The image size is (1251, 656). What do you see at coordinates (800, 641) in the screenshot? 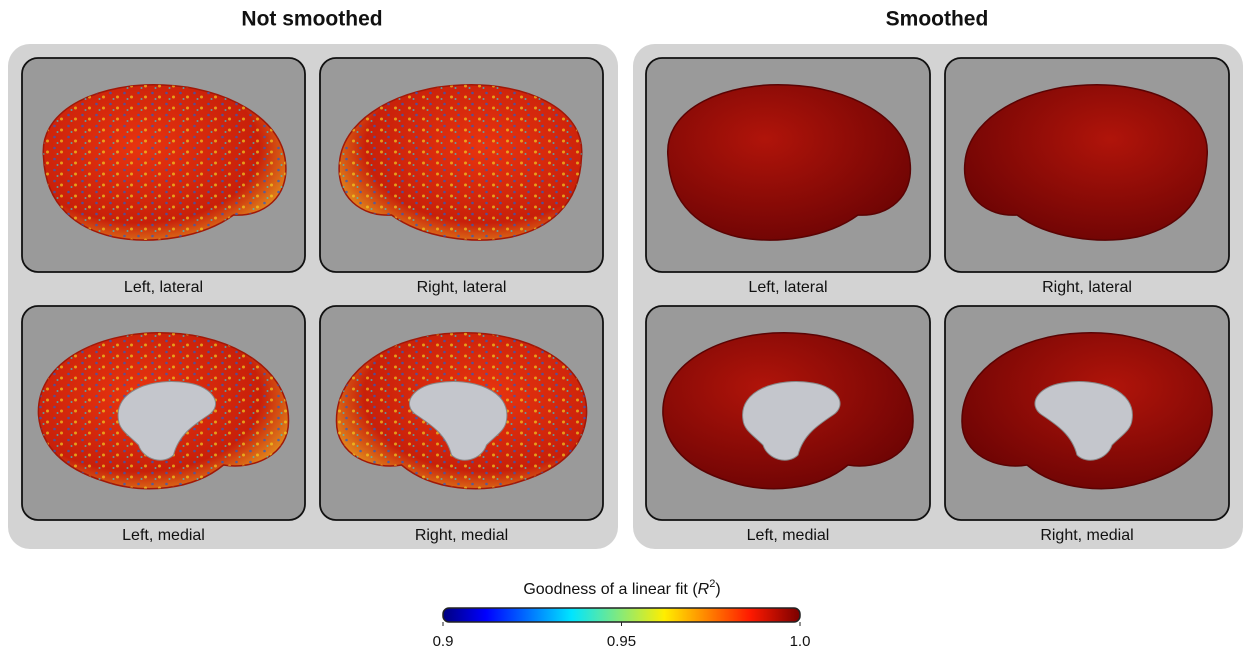
I see `tick-label: 1.0` at bounding box center [800, 641].